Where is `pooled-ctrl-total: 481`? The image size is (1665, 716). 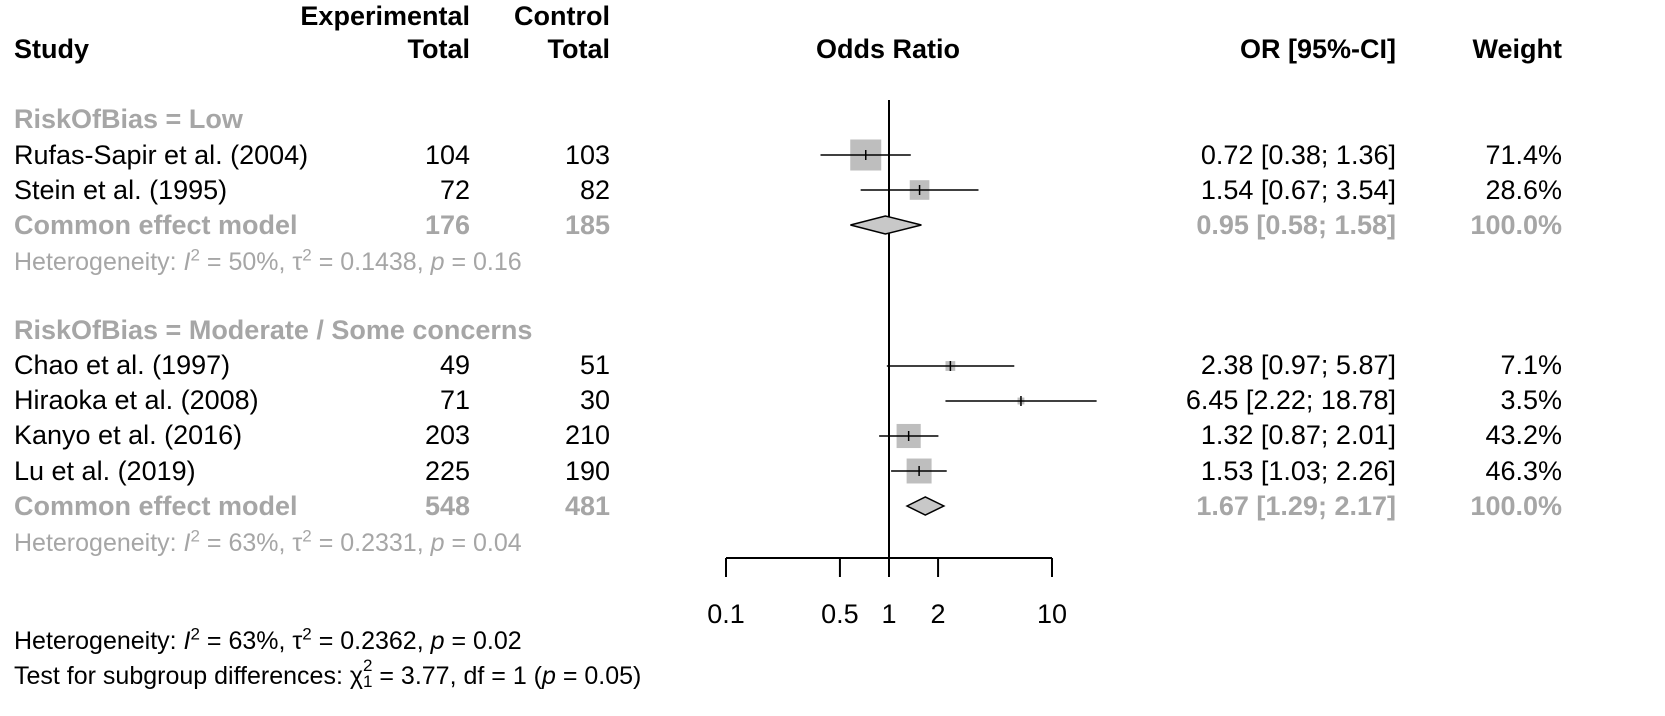
pooled-ctrl-total: 481 is located at coordinates (587, 506).